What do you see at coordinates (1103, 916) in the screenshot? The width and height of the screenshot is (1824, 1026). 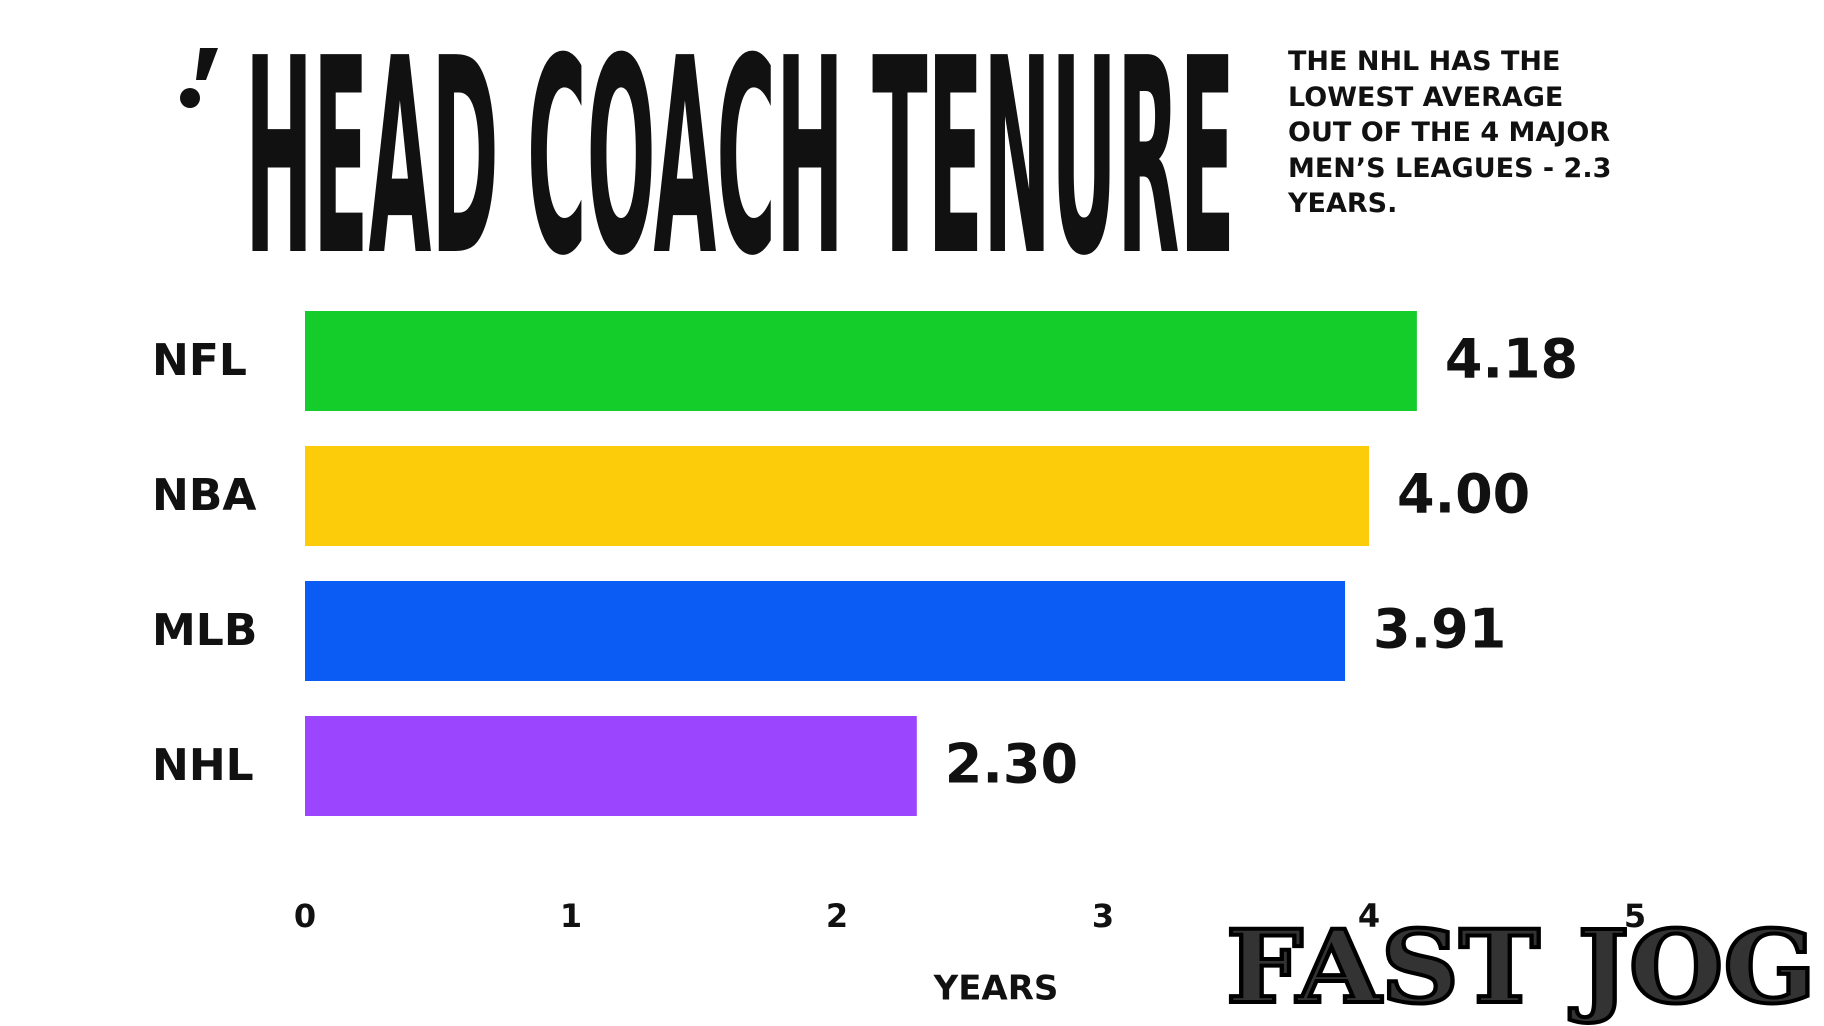 I see `x-tick-label: 3` at bounding box center [1103, 916].